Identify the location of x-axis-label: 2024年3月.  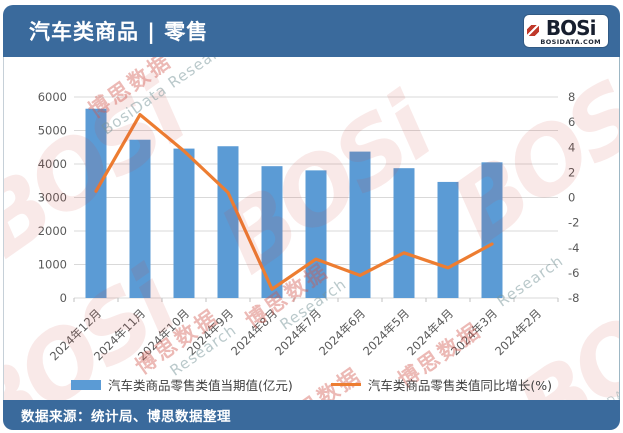
(474, 332).